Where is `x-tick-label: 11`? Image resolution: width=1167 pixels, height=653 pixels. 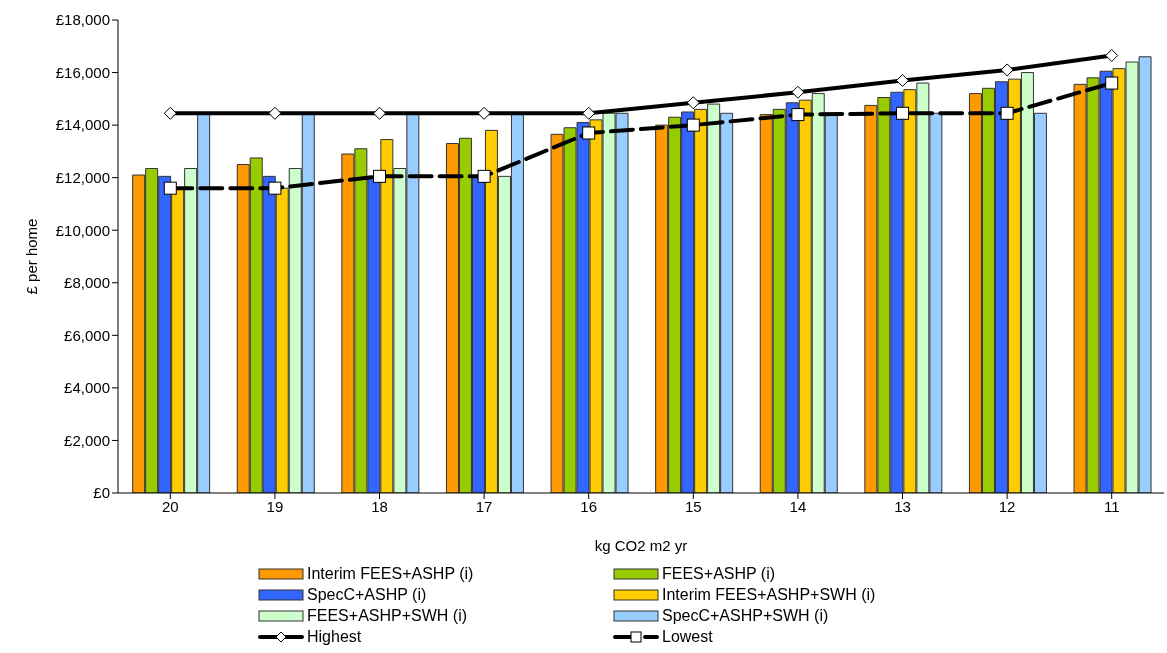 x-tick-label: 11 is located at coordinates (1111, 506).